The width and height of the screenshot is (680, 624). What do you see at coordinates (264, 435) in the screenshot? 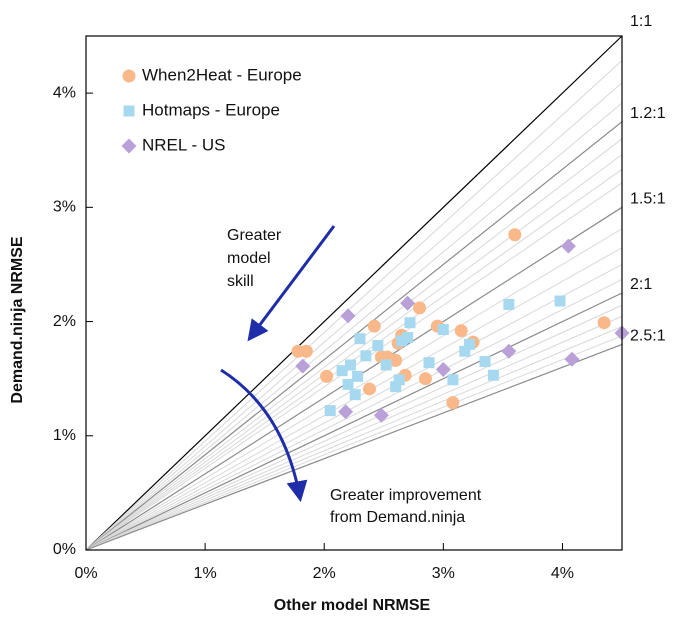
I see `annotation-arrow-improvement` at bounding box center [264, 435].